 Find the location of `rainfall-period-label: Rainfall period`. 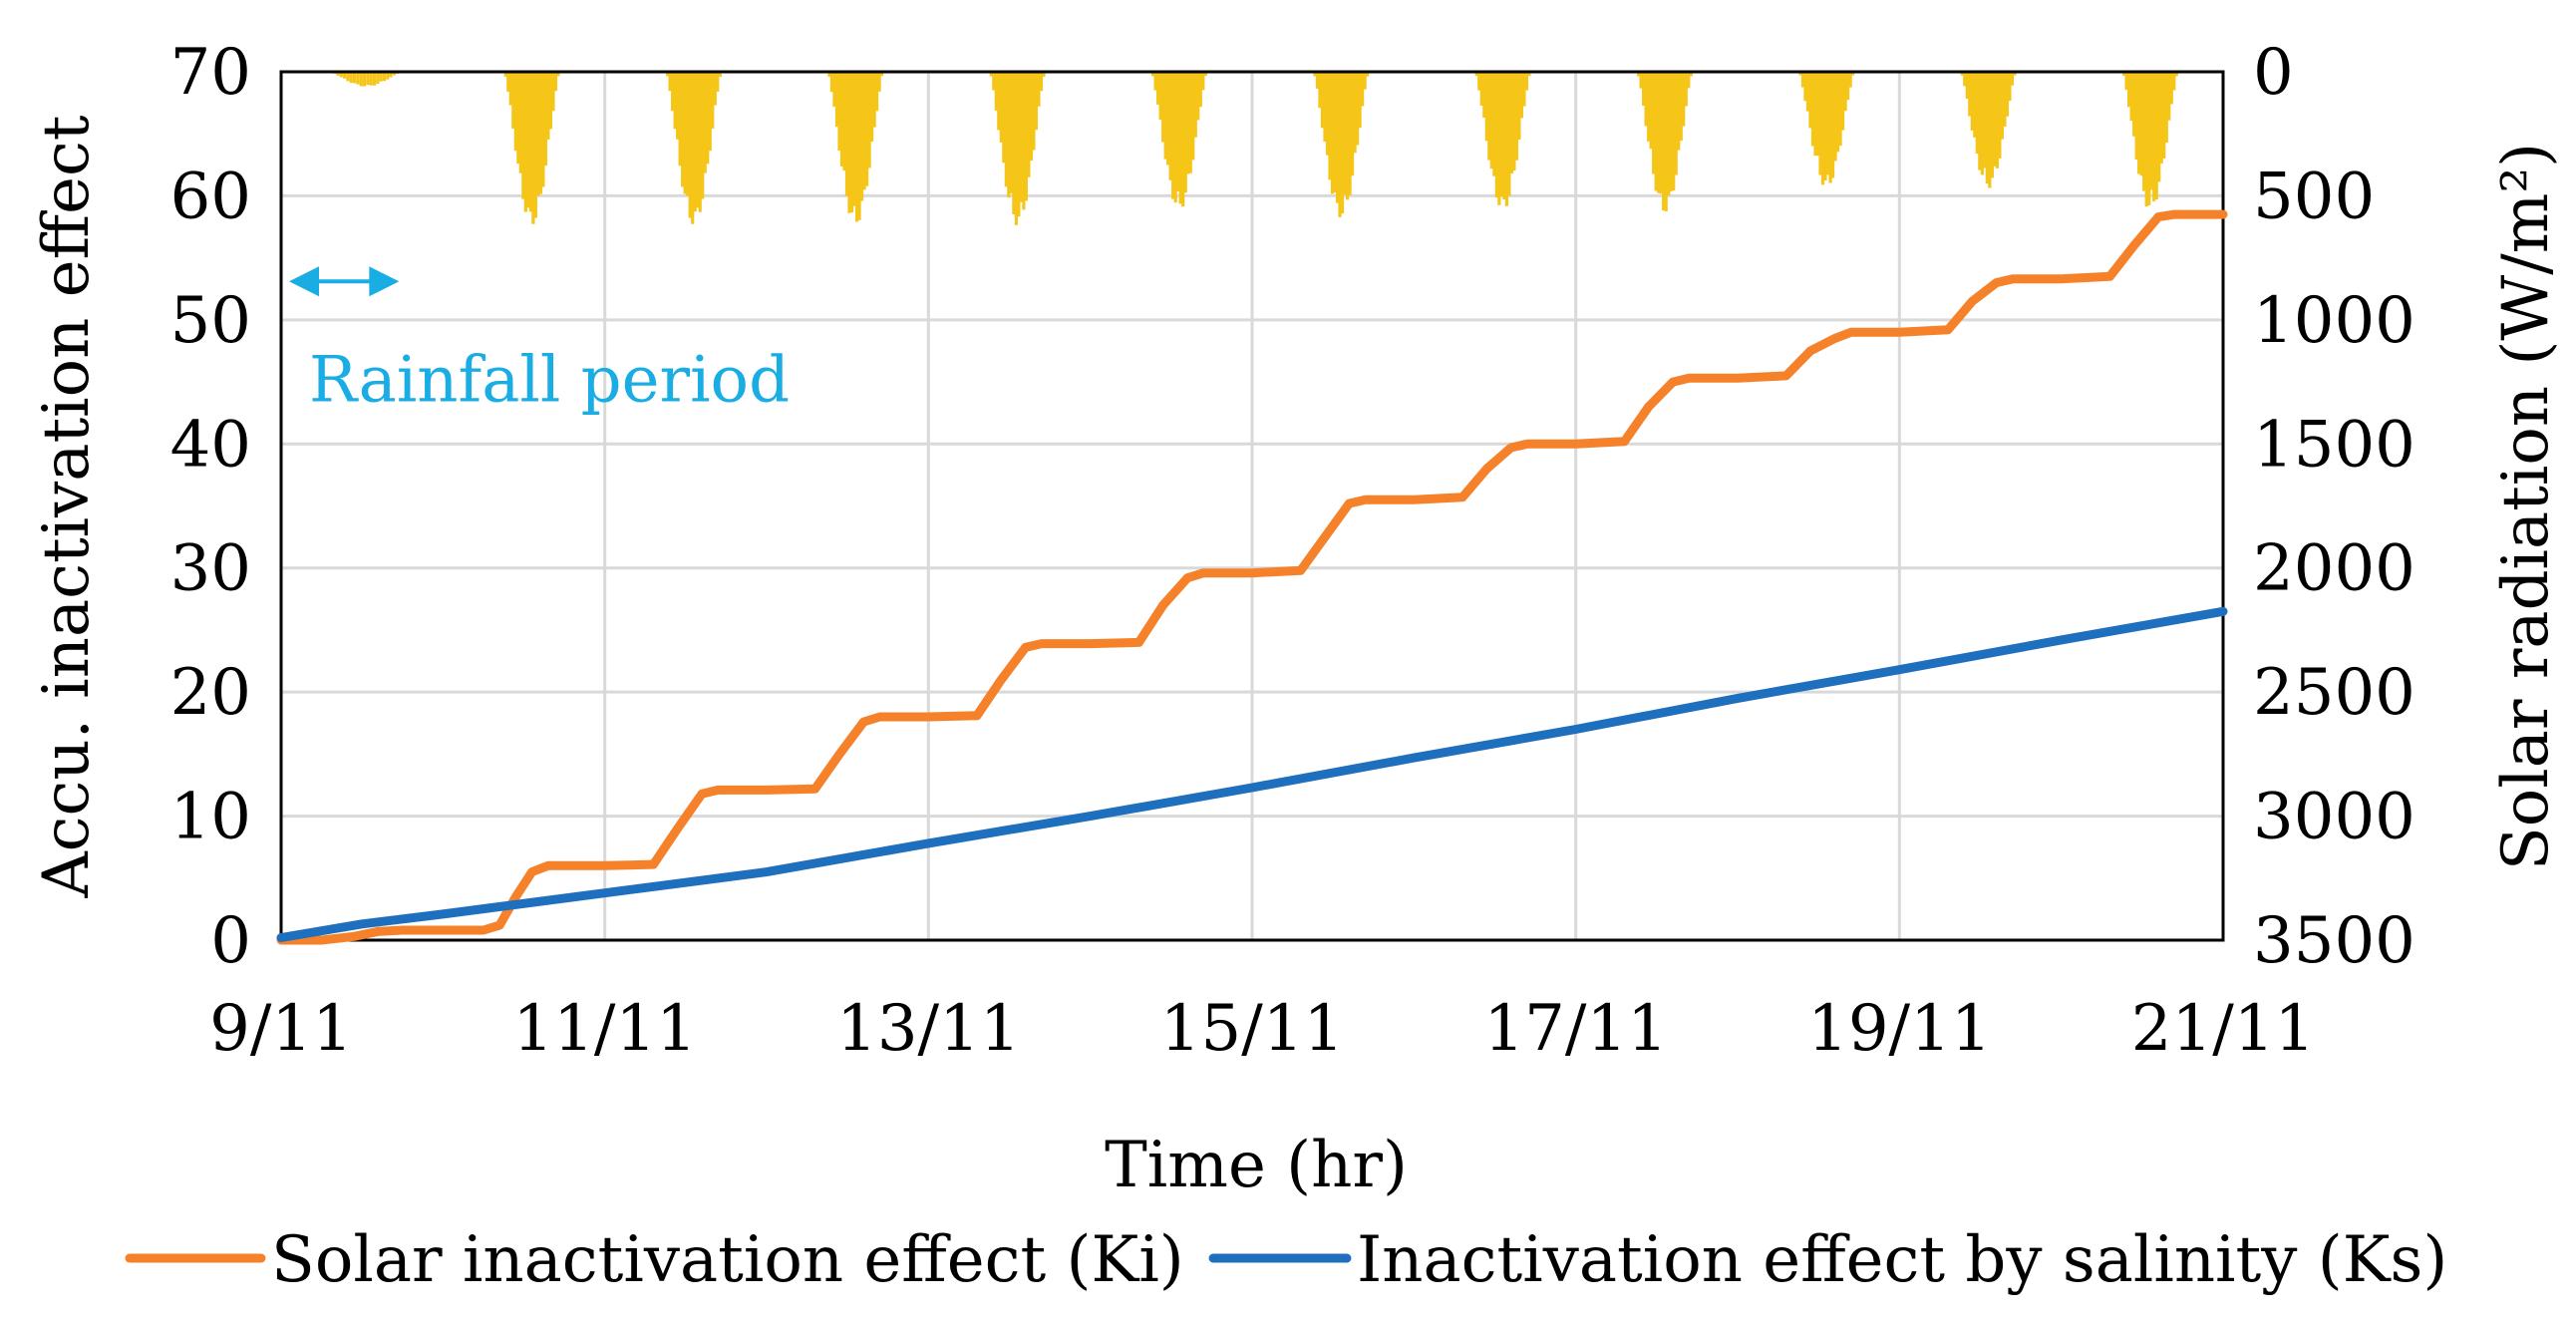

rainfall-period-label: Rainfall period is located at coordinates (549, 380).